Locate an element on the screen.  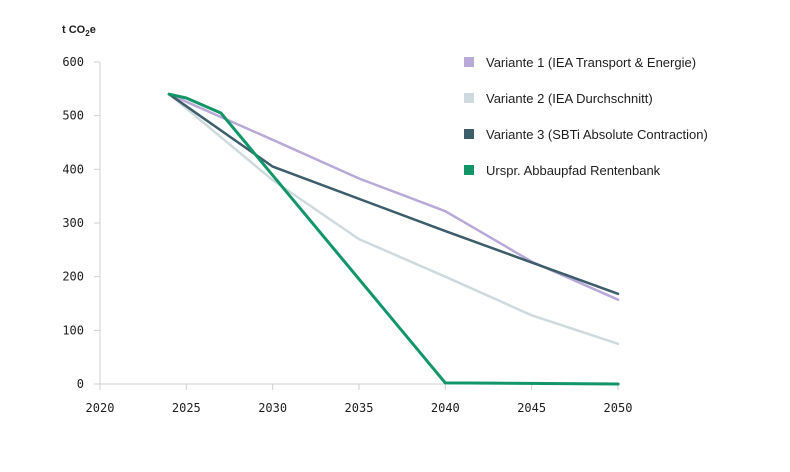
x-tick-label: 2020 is located at coordinates (100, 408).